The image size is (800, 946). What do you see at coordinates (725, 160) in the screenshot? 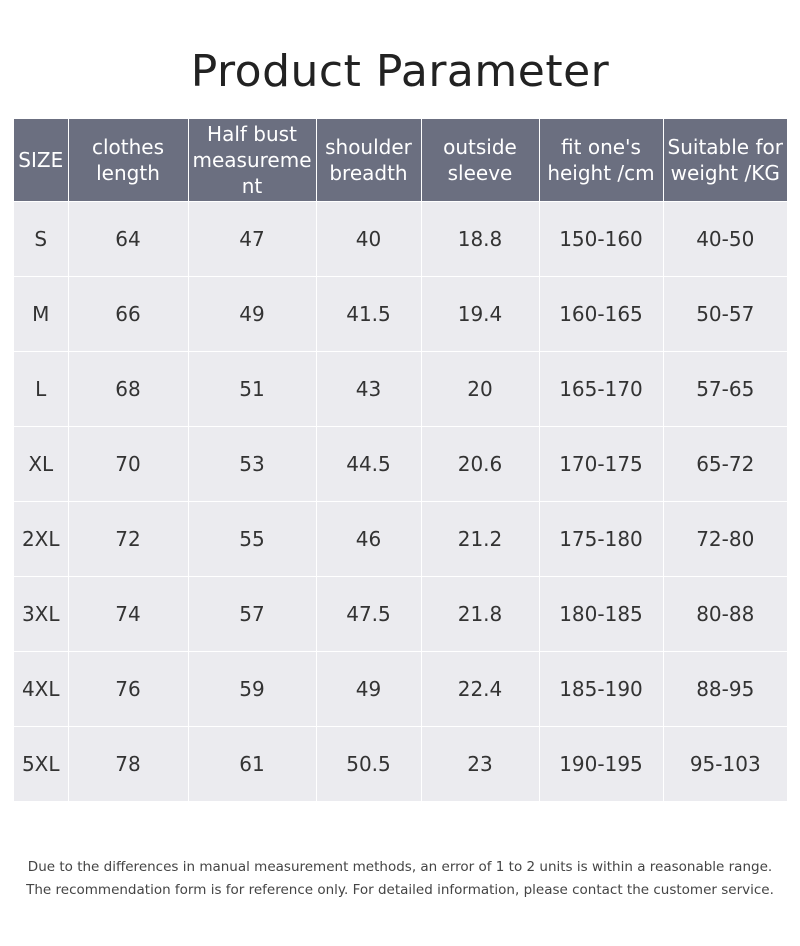
I see `header-weight: Suitable for weight /KG` at bounding box center [725, 160].